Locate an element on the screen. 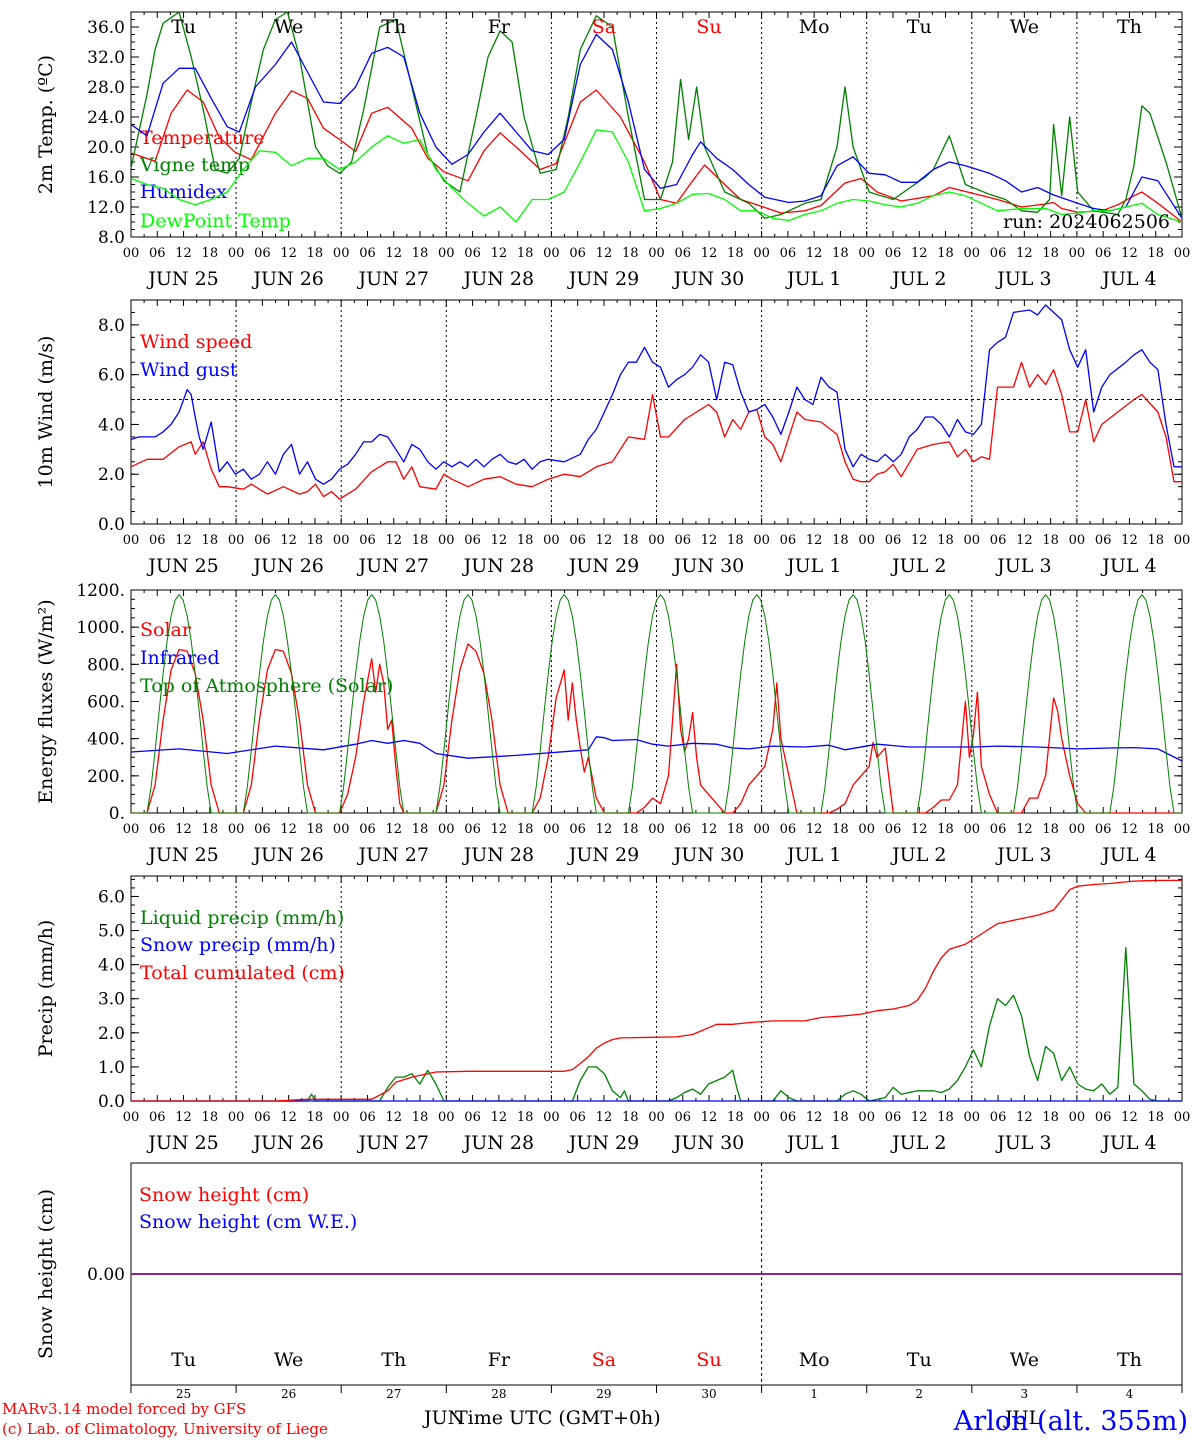 This screenshot has width=1194, height=1440. day-number: 26 is located at coordinates (288, 1394).